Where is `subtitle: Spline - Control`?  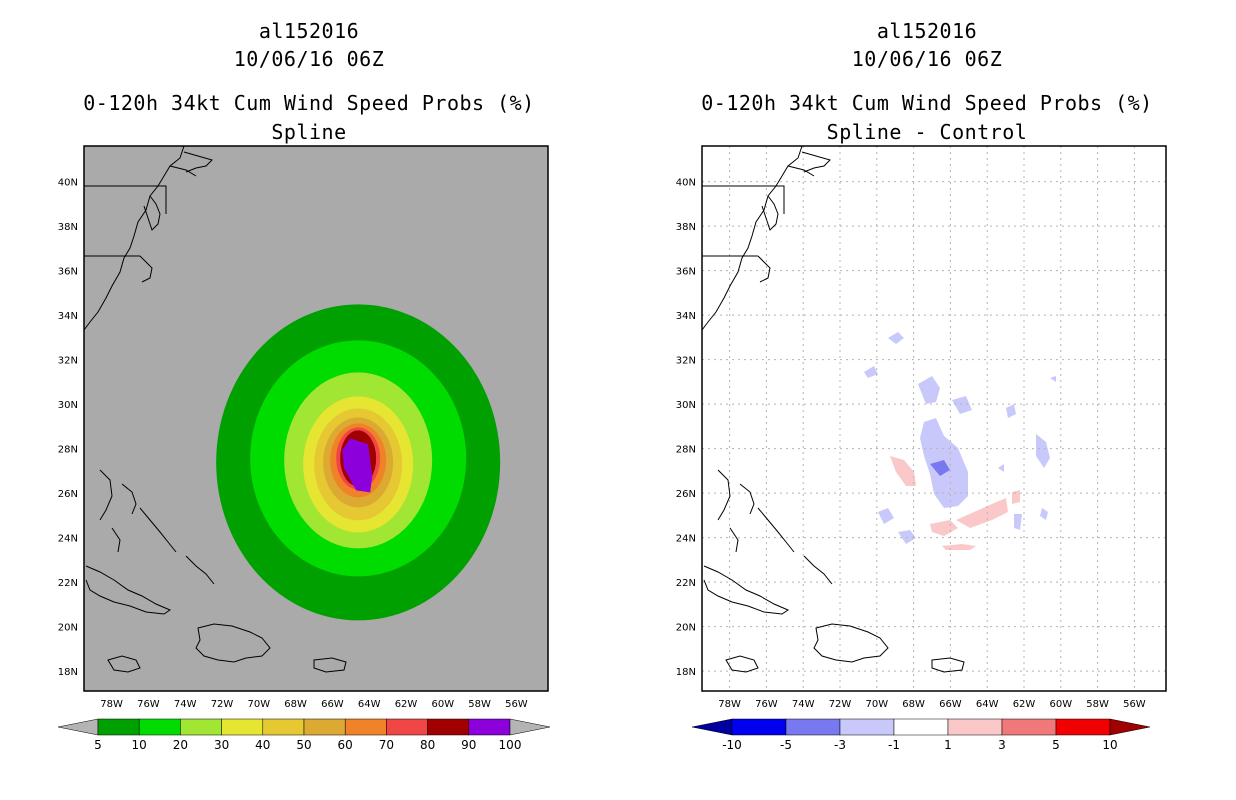 subtitle: Spline - Control is located at coordinates (927, 132).